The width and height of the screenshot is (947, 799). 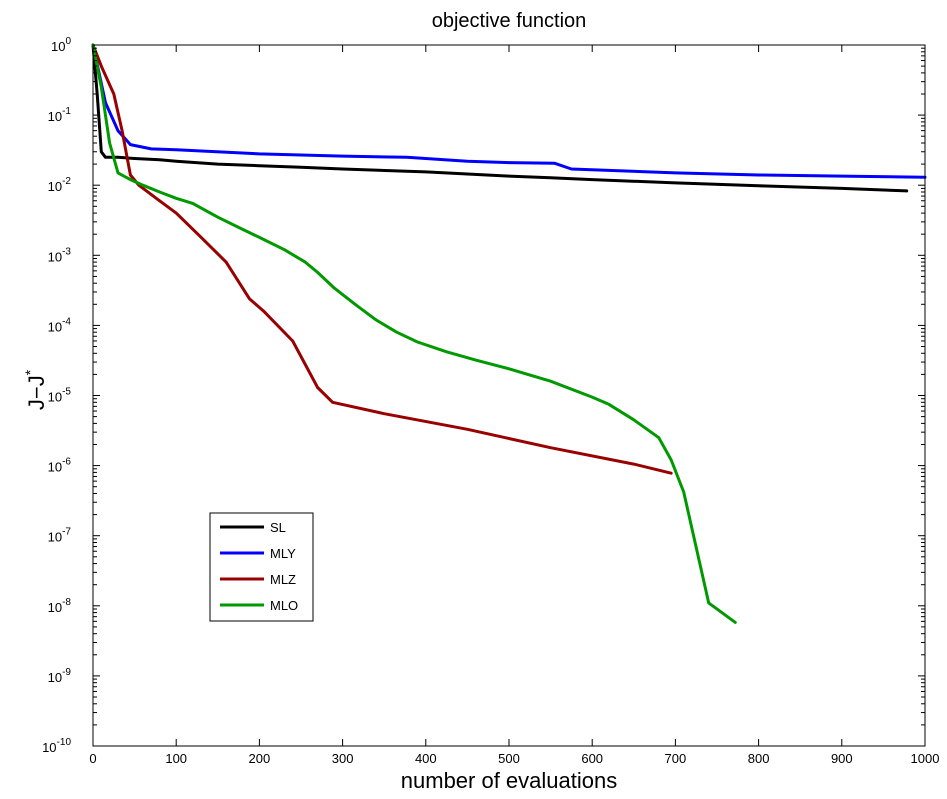 I want to click on legend-box, so click(x=261, y=567).